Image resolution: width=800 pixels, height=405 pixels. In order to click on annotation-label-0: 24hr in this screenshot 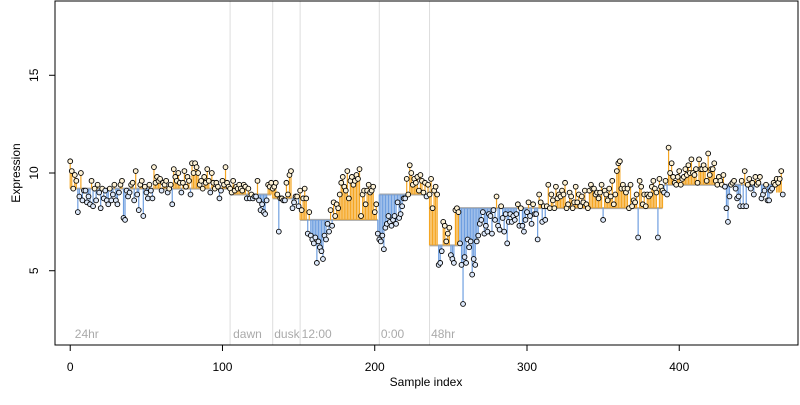, I will do `click(87, 334)`.